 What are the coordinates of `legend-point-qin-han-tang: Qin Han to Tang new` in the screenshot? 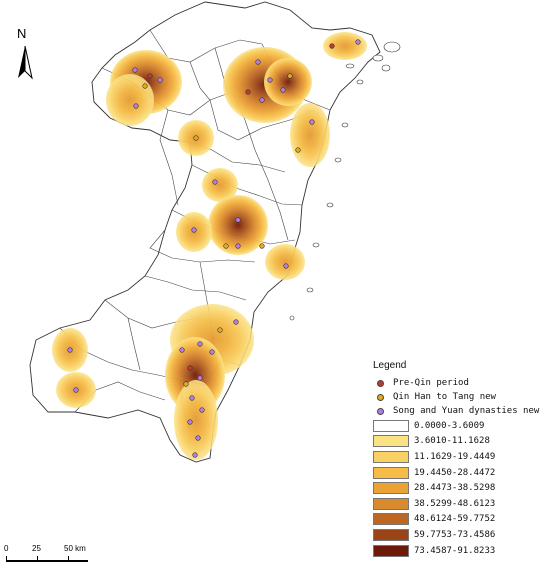 It's located at (460, 397).